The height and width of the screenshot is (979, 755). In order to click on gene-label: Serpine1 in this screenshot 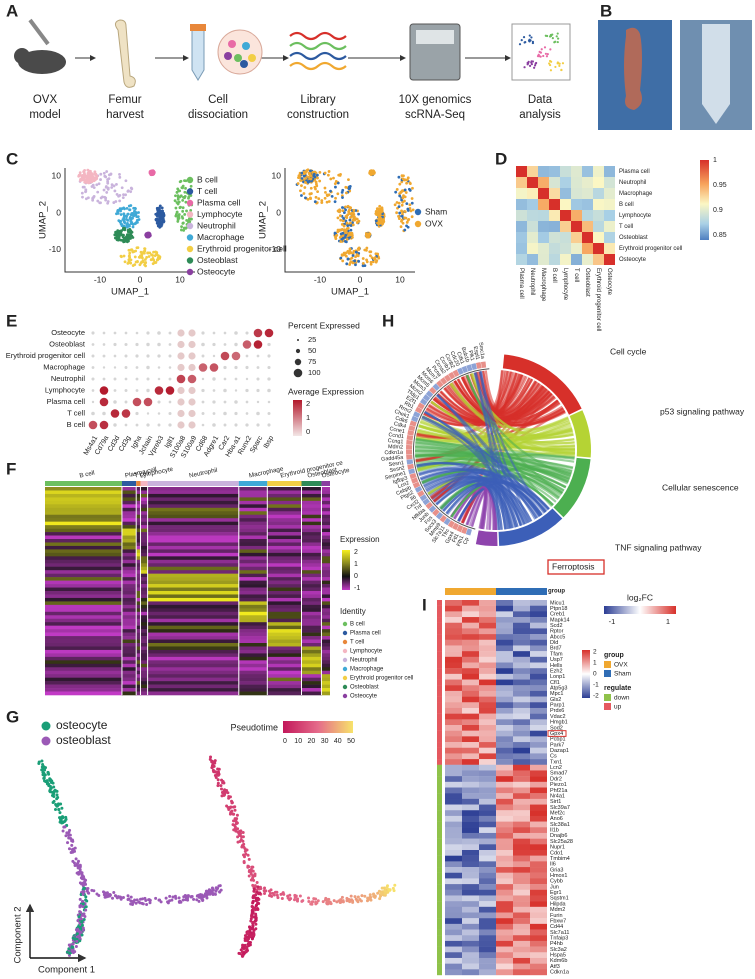, I will do `click(395, 475)`.